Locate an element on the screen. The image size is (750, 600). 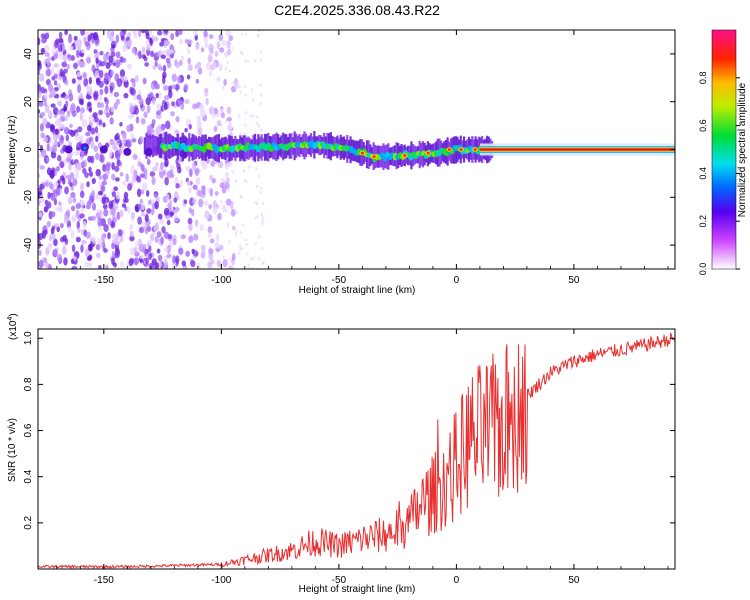
chart-title: C2E4.2025.336.08.43.R22 is located at coordinates (357, 10).